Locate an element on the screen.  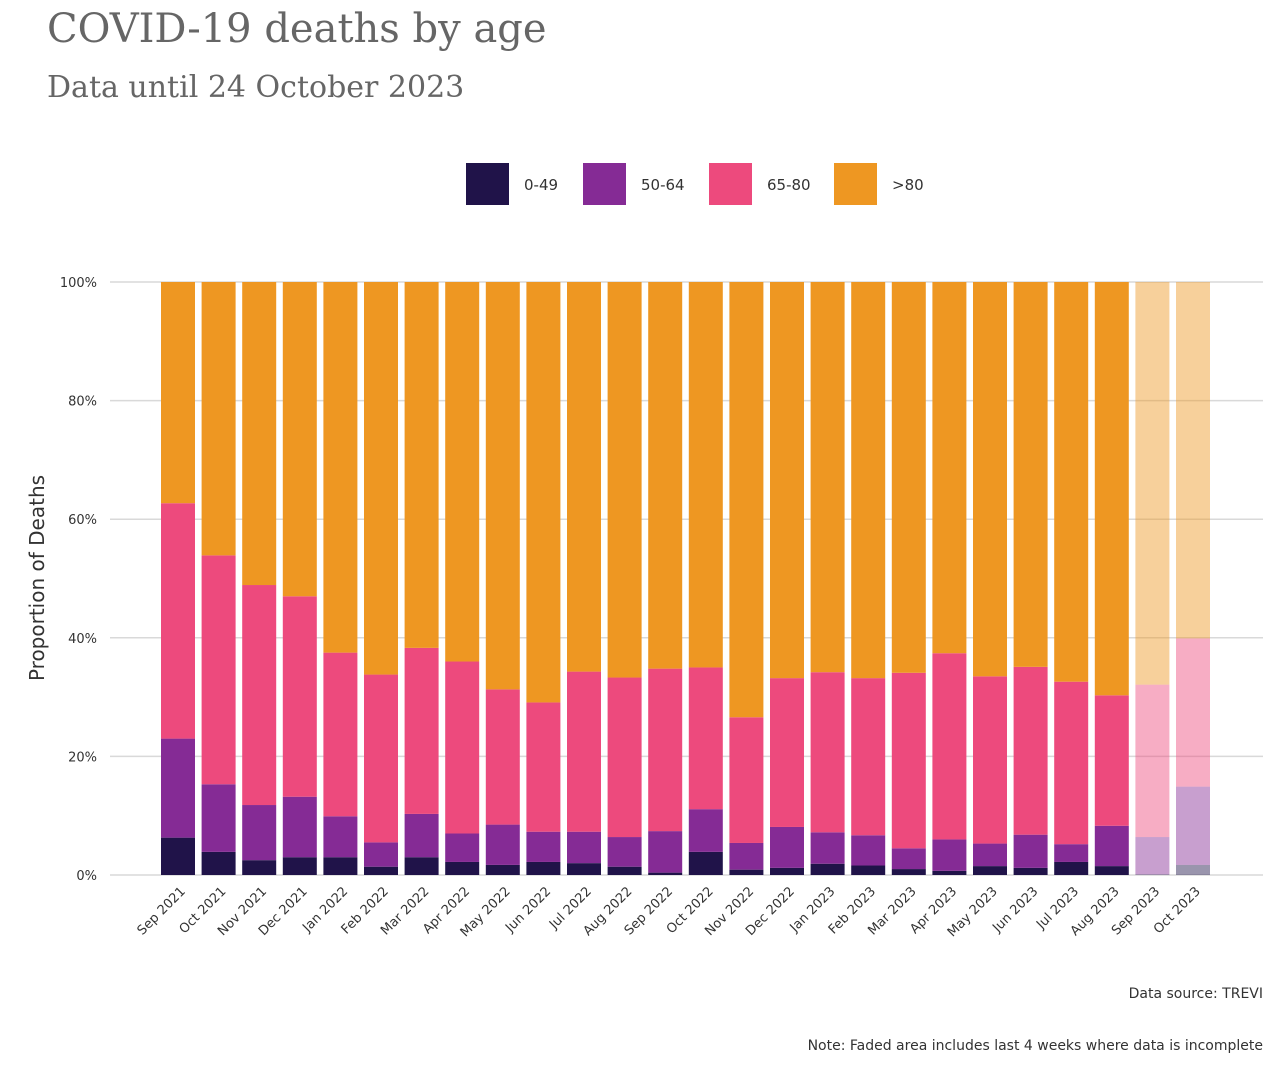
y-tick-label: 40% is located at coordinates (82, 639).